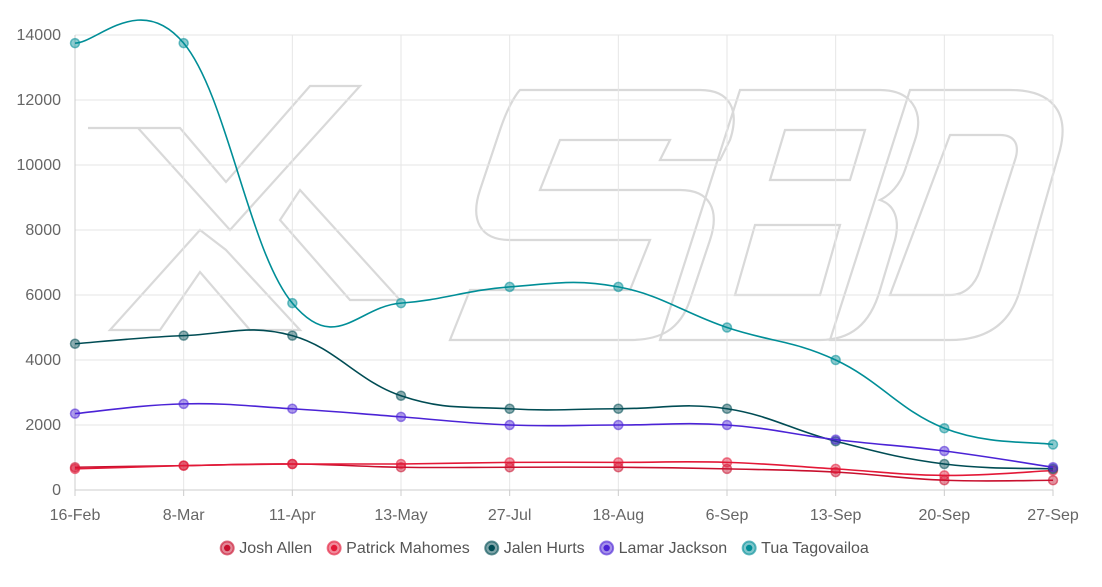 Image resolution: width=1102 pixels, height=587 pixels. I want to click on series-josh-allen, so click(564, 472).